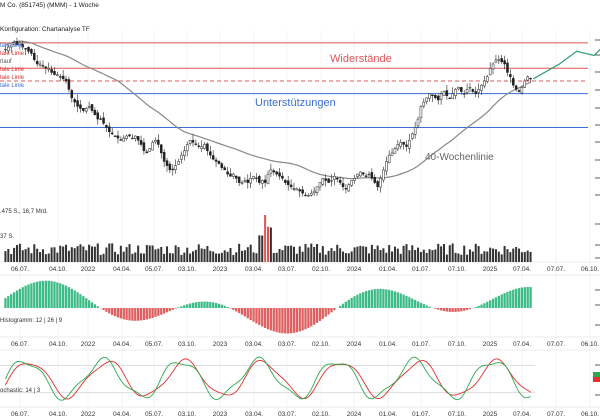 This screenshot has height=420, width=600. Describe the element at coordinates (154, 414) in the screenshot. I see `x-tick-label: 05.07.` at that location.